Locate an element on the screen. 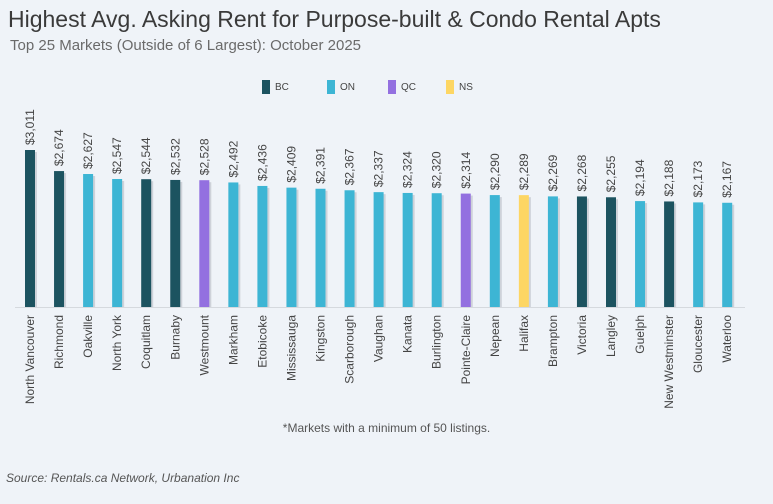 This screenshot has width=773, height=504. data-label: $2,290 is located at coordinates (495, 171).